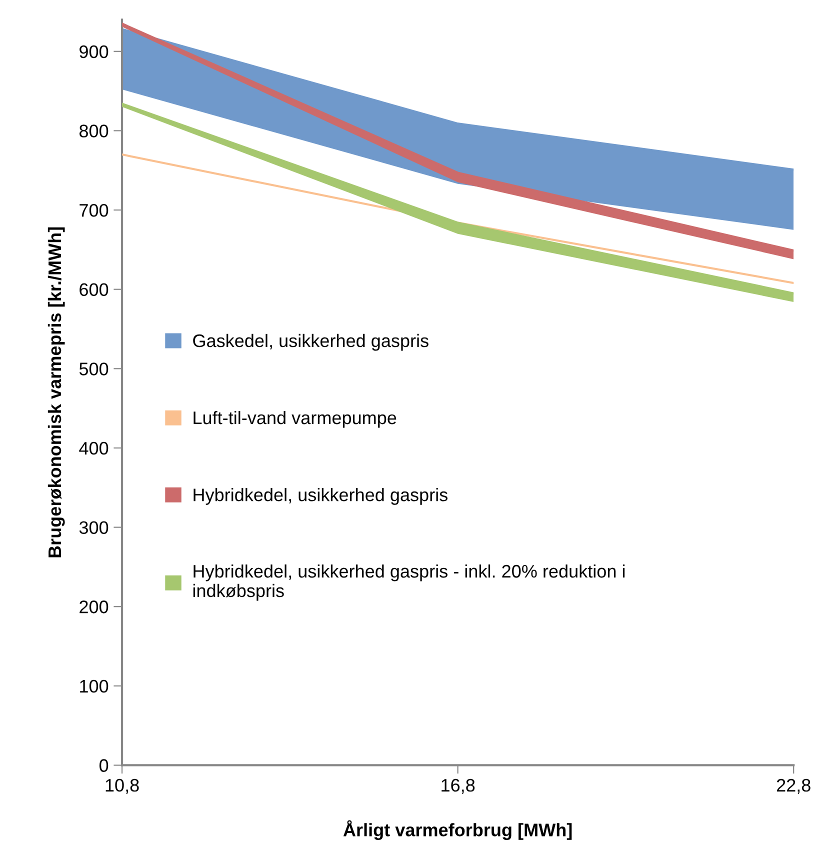 The image size is (819, 855). I want to click on y-tick-label: 300, so click(93, 527).